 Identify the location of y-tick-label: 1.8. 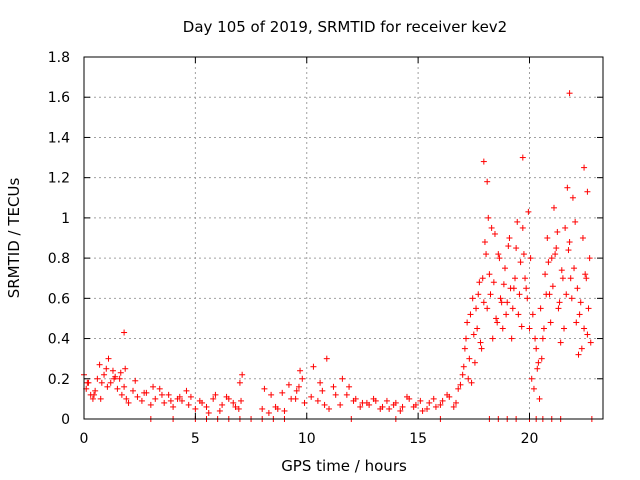
(59, 58).